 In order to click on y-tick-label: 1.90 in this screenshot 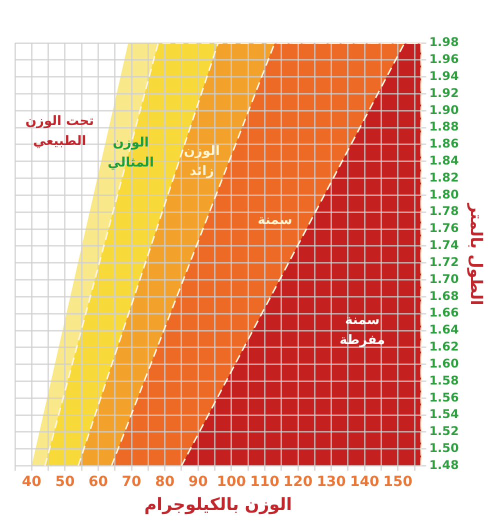, I will do `click(444, 109)`.